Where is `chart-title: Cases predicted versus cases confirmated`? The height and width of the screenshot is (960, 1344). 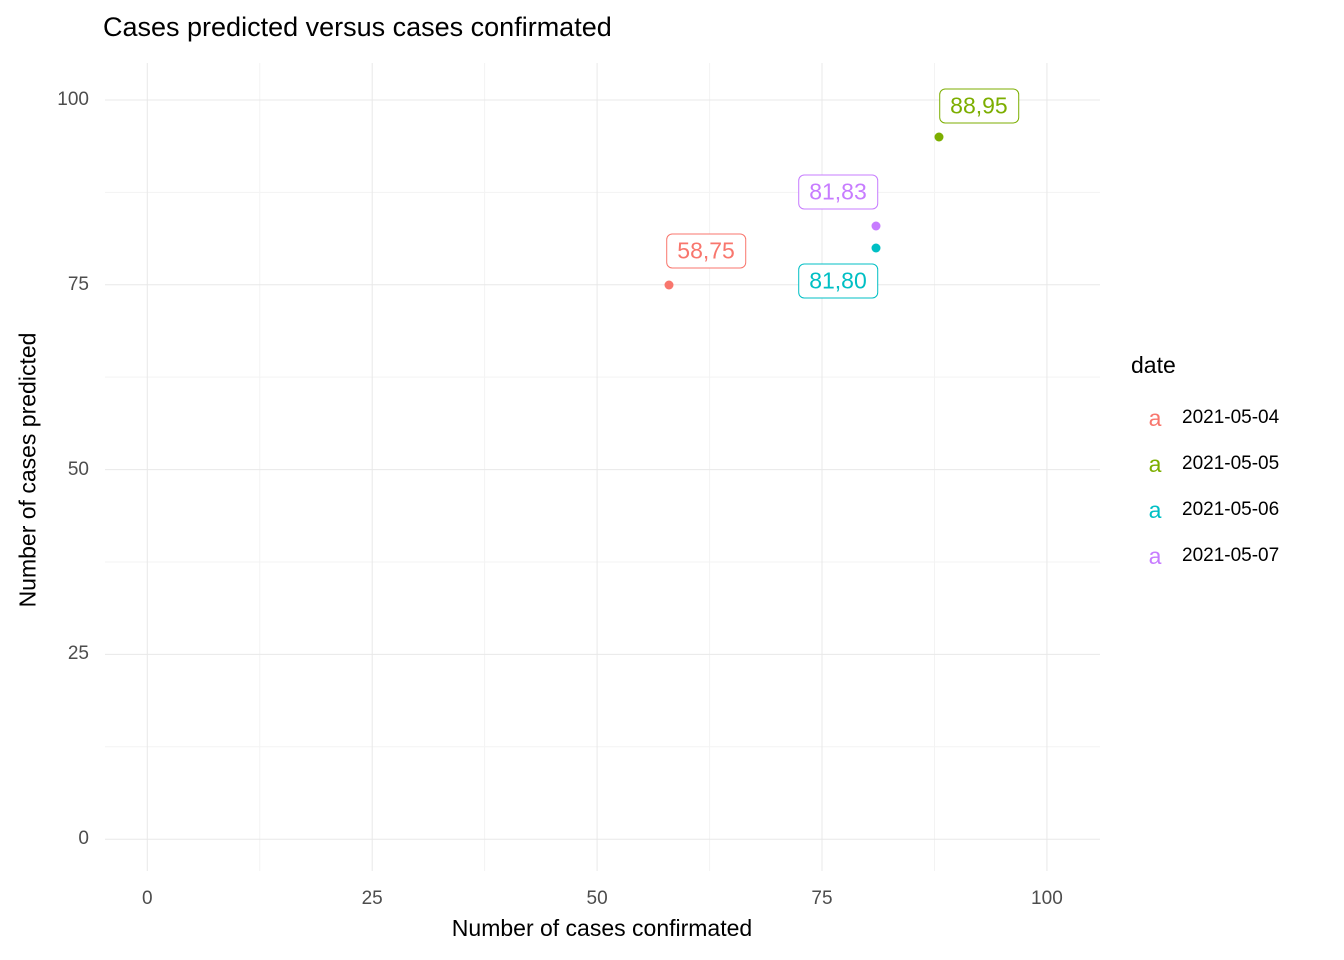
chart-title: Cases predicted versus cases confirmated is located at coordinates (357, 27).